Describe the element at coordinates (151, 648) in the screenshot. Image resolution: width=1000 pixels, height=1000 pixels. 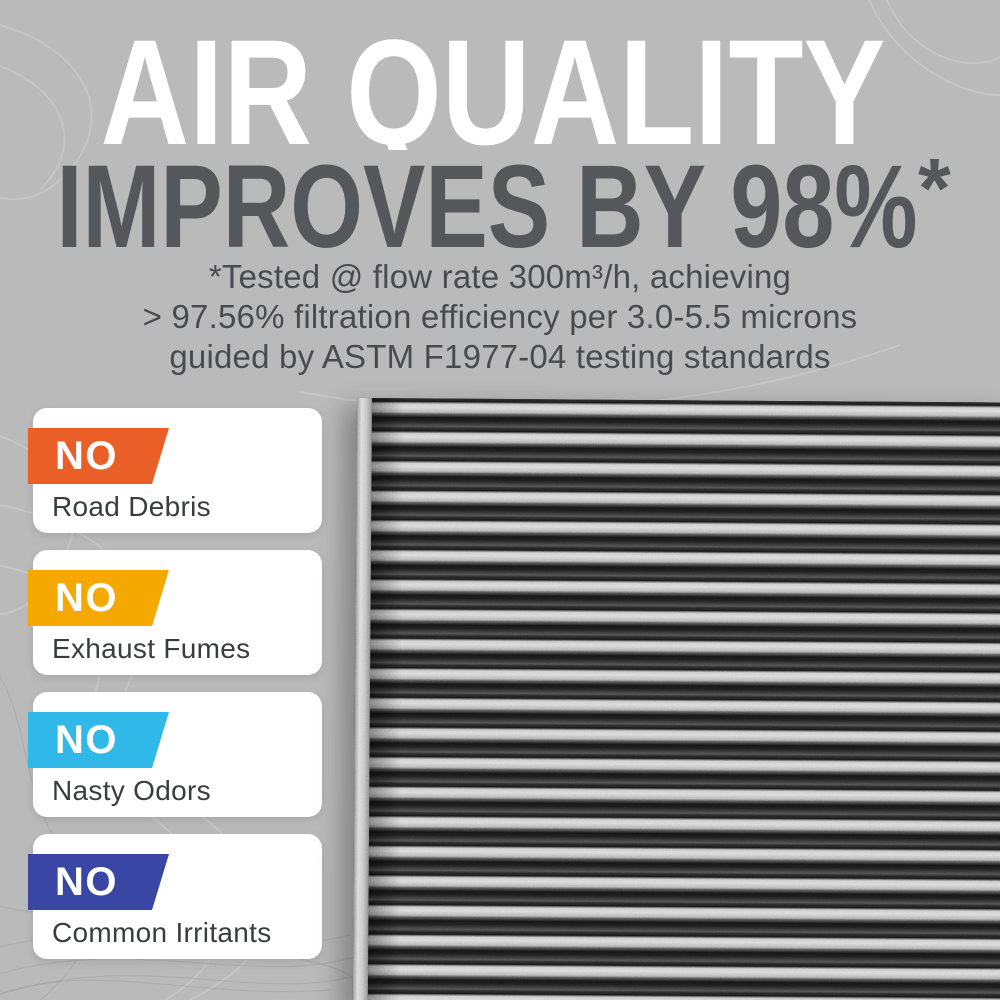
I see `benefit-label: Exhaust Fumes` at that location.